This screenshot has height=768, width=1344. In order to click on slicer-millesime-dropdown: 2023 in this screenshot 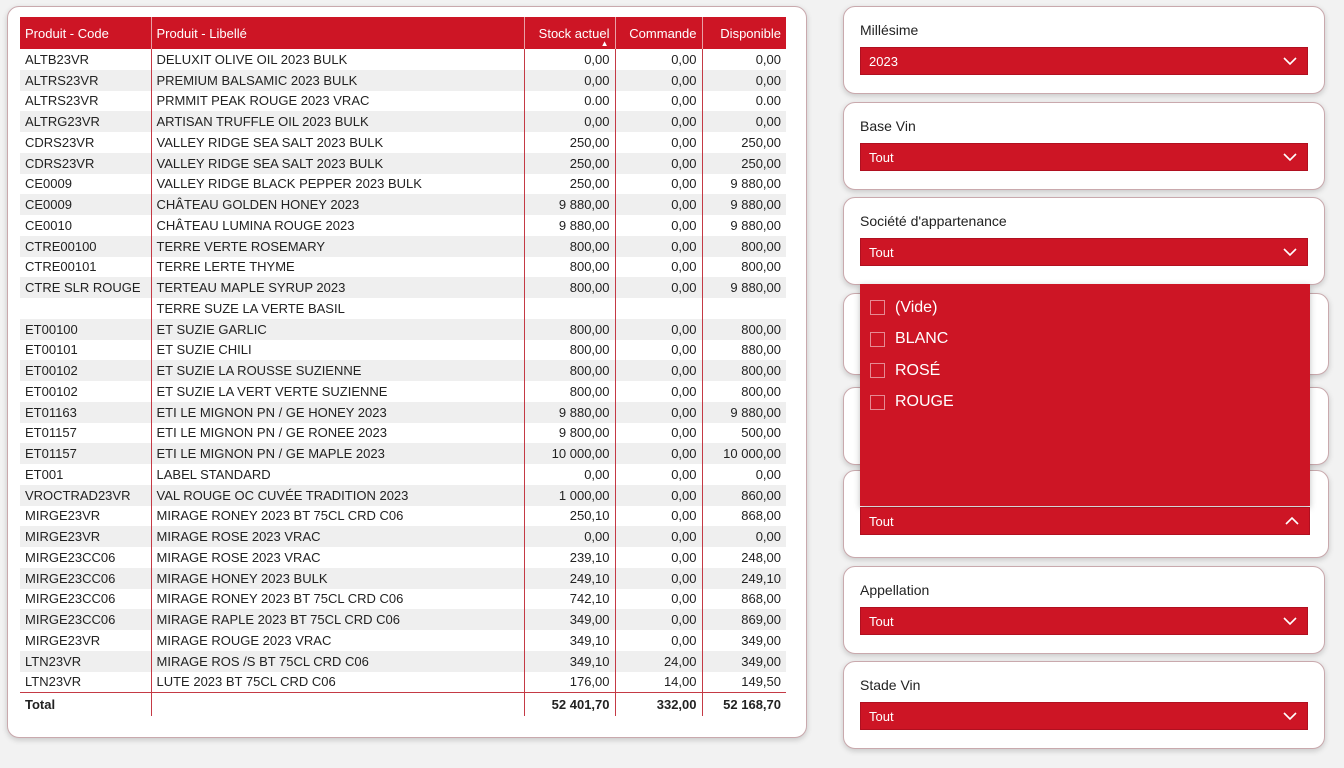, I will do `click(1084, 61)`.